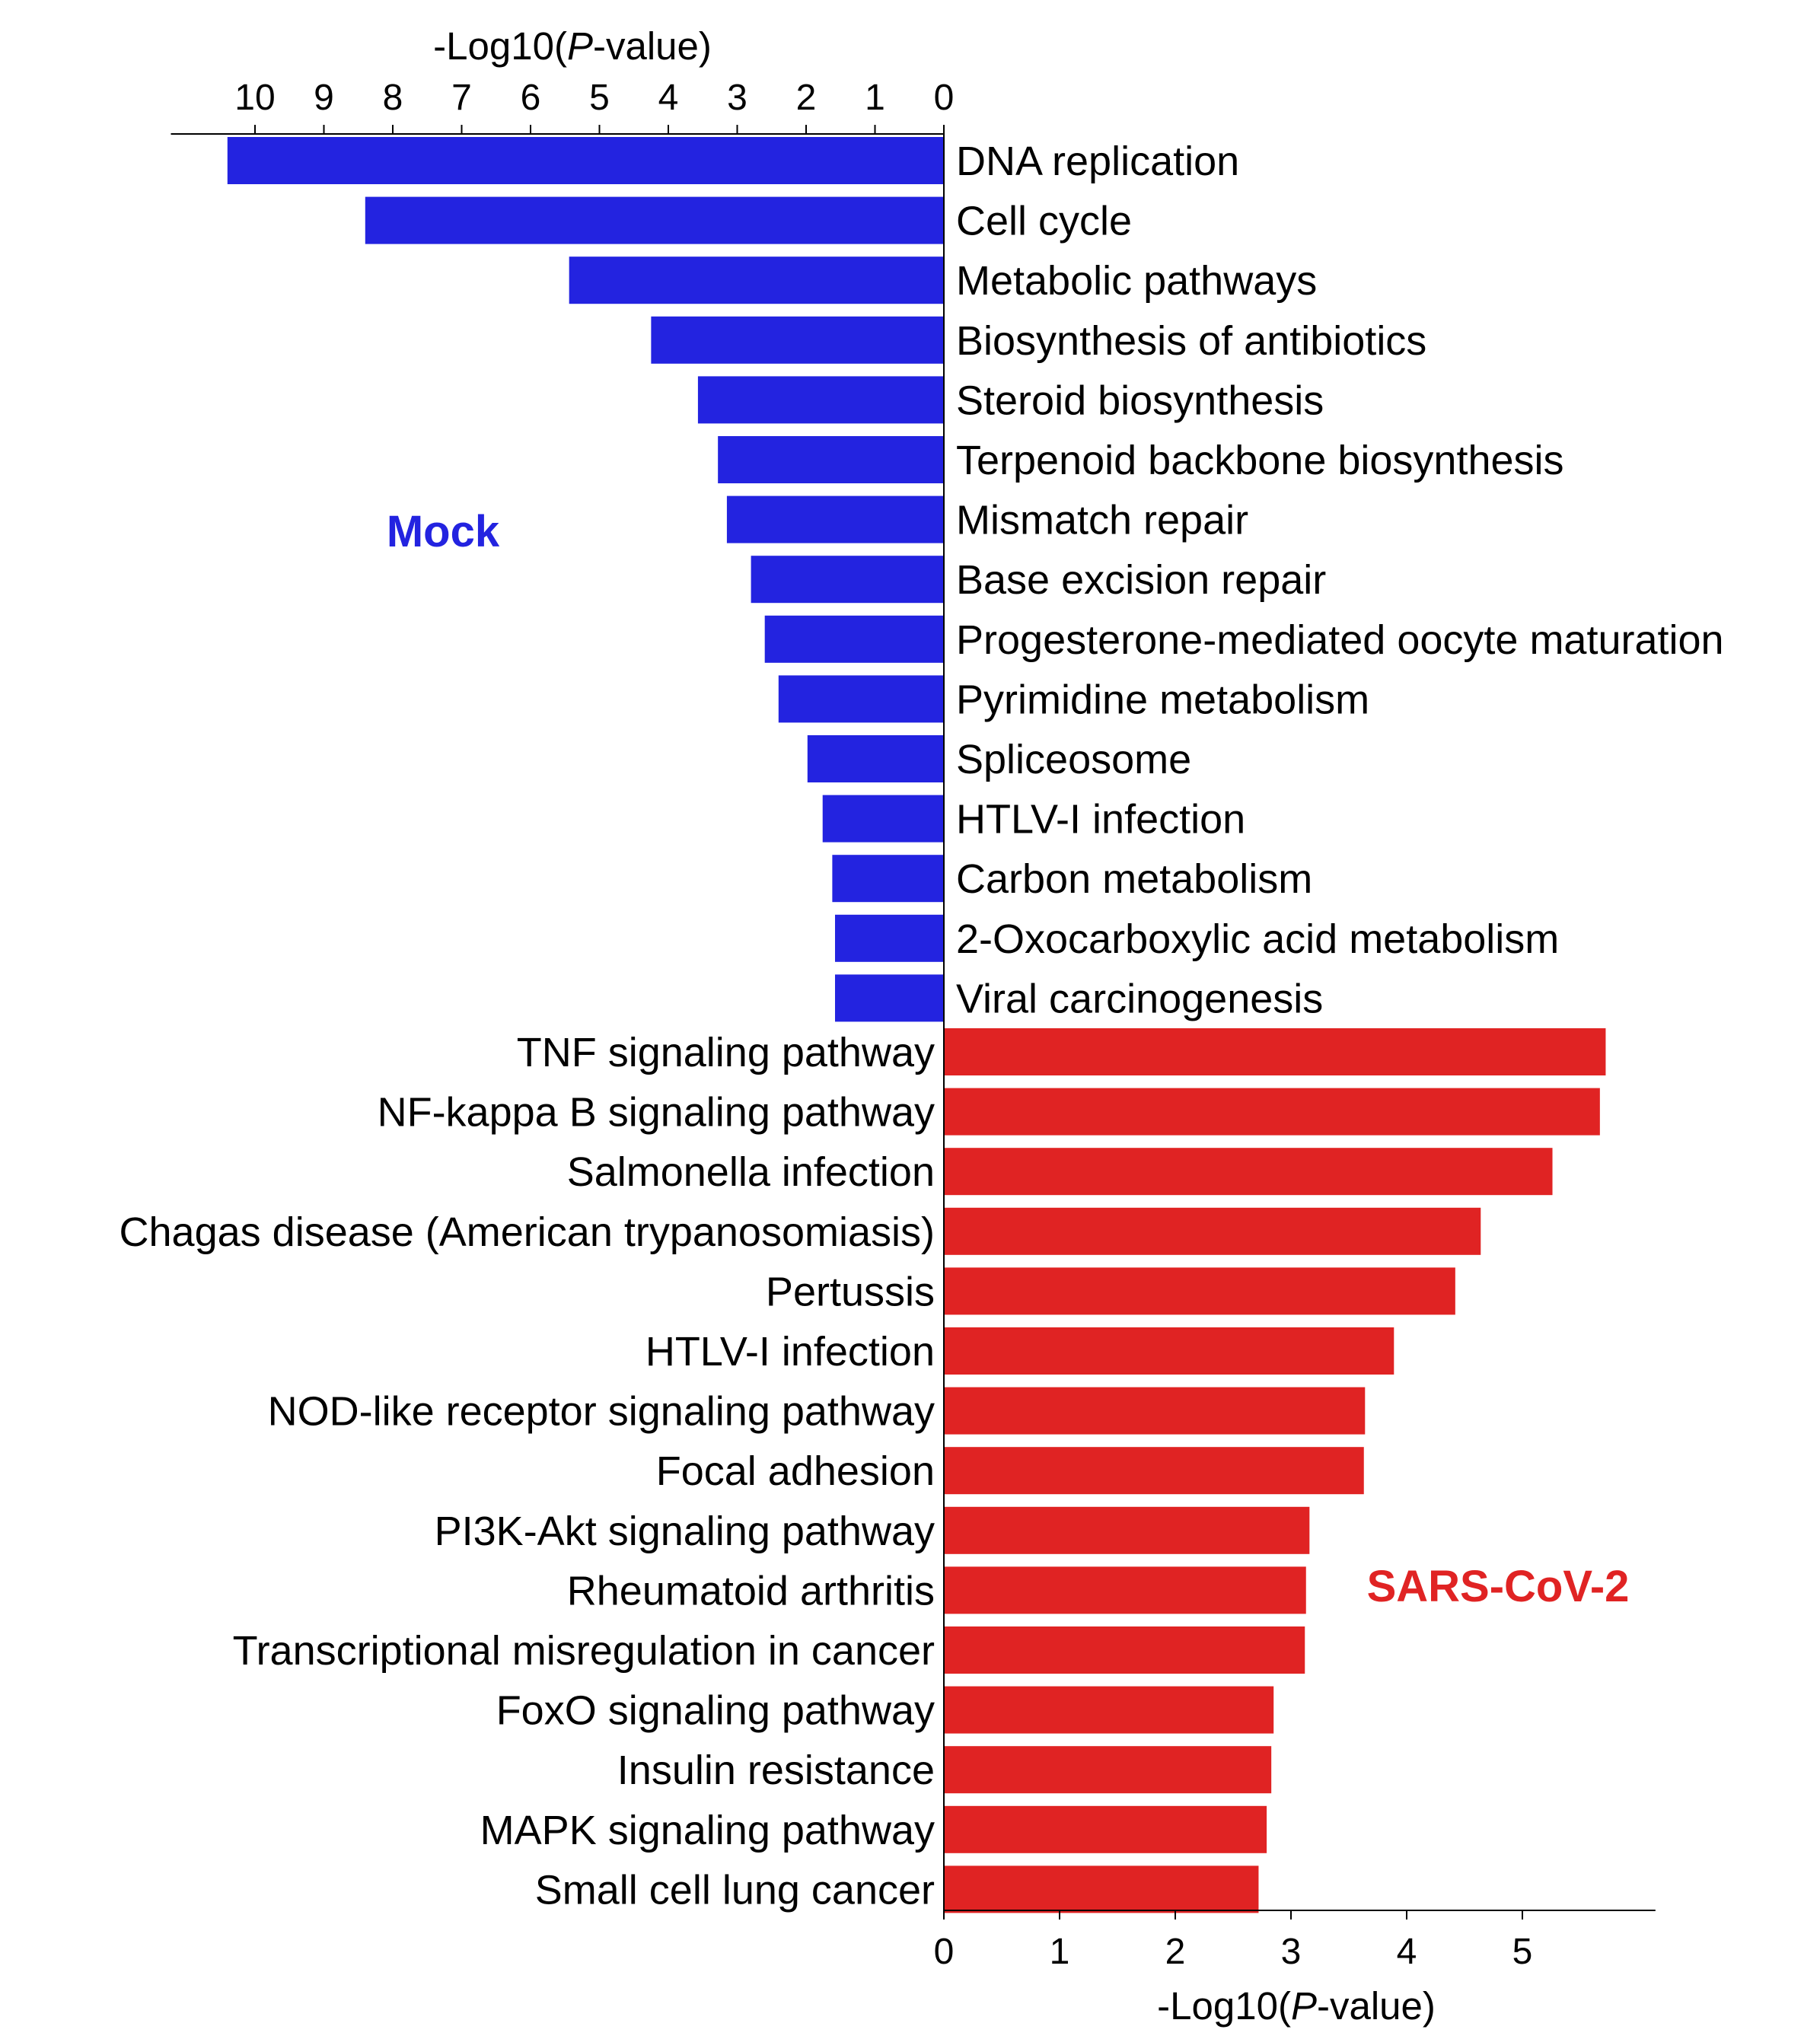 This screenshot has height=2039, width=1820. What do you see at coordinates (751, 1172) in the screenshot?
I see `sars-category-label: Salmonella infection` at bounding box center [751, 1172].